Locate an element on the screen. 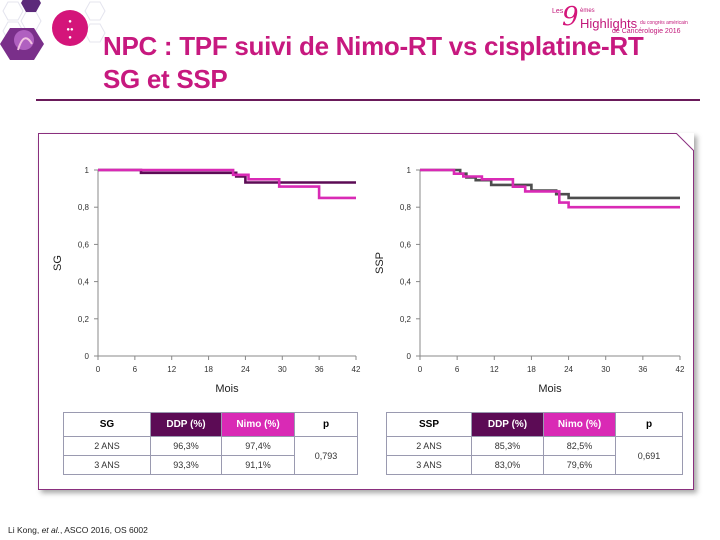 The height and width of the screenshot is (540, 720). table-header-row: SSP DDP (%) Nimo (%) p is located at coordinates (534, 424).